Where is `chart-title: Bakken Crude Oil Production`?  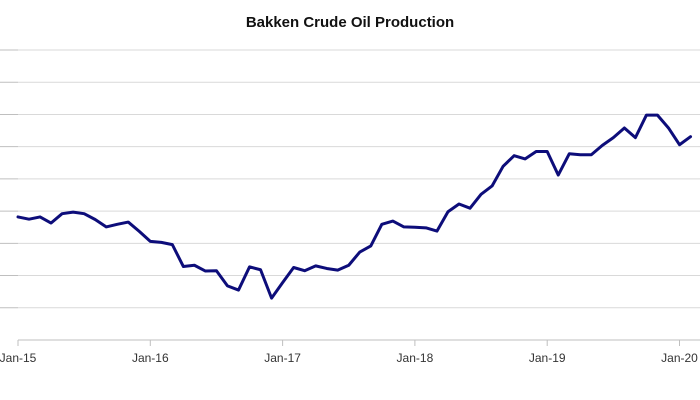 chart-title: Bakken Crude Oil Production is located at coordinates (350, 22).